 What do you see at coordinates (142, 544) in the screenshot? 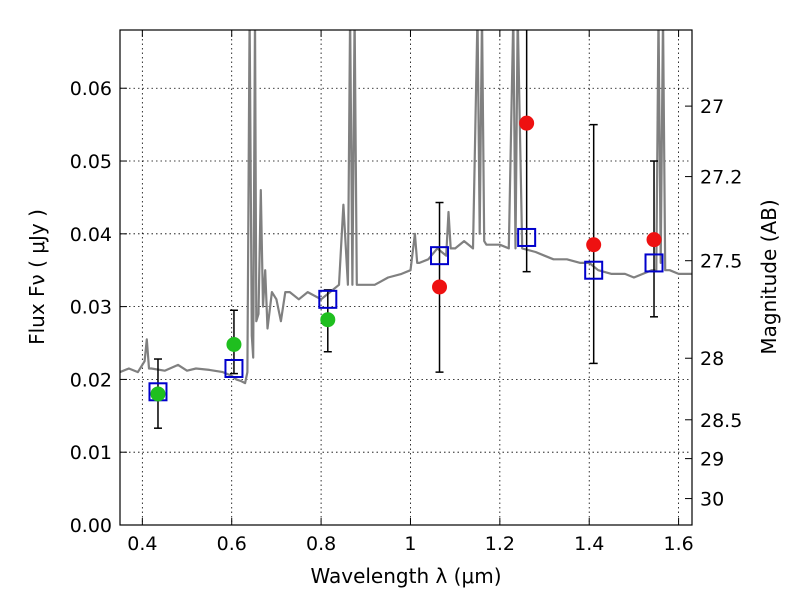
I see `x-tick-label: 0.4` at bounding box center [142, 544].